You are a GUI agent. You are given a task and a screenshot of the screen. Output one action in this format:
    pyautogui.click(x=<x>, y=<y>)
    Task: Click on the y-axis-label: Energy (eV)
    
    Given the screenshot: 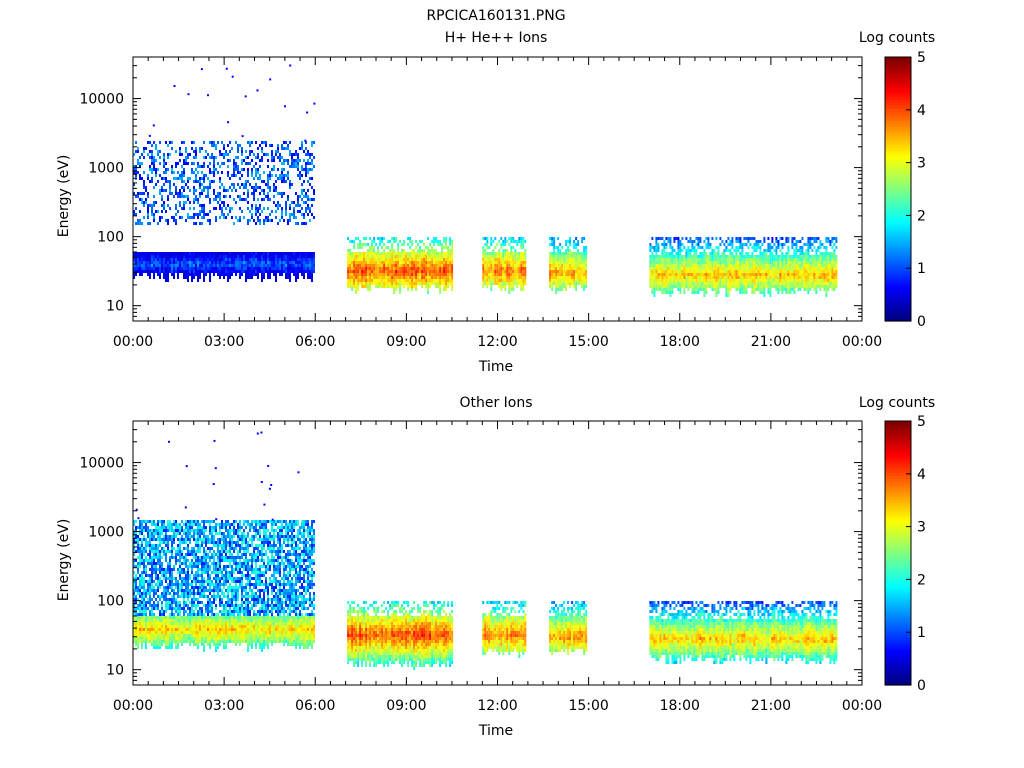 What is the action you would take?
    pyautogui.click(x=64, y=560)
    